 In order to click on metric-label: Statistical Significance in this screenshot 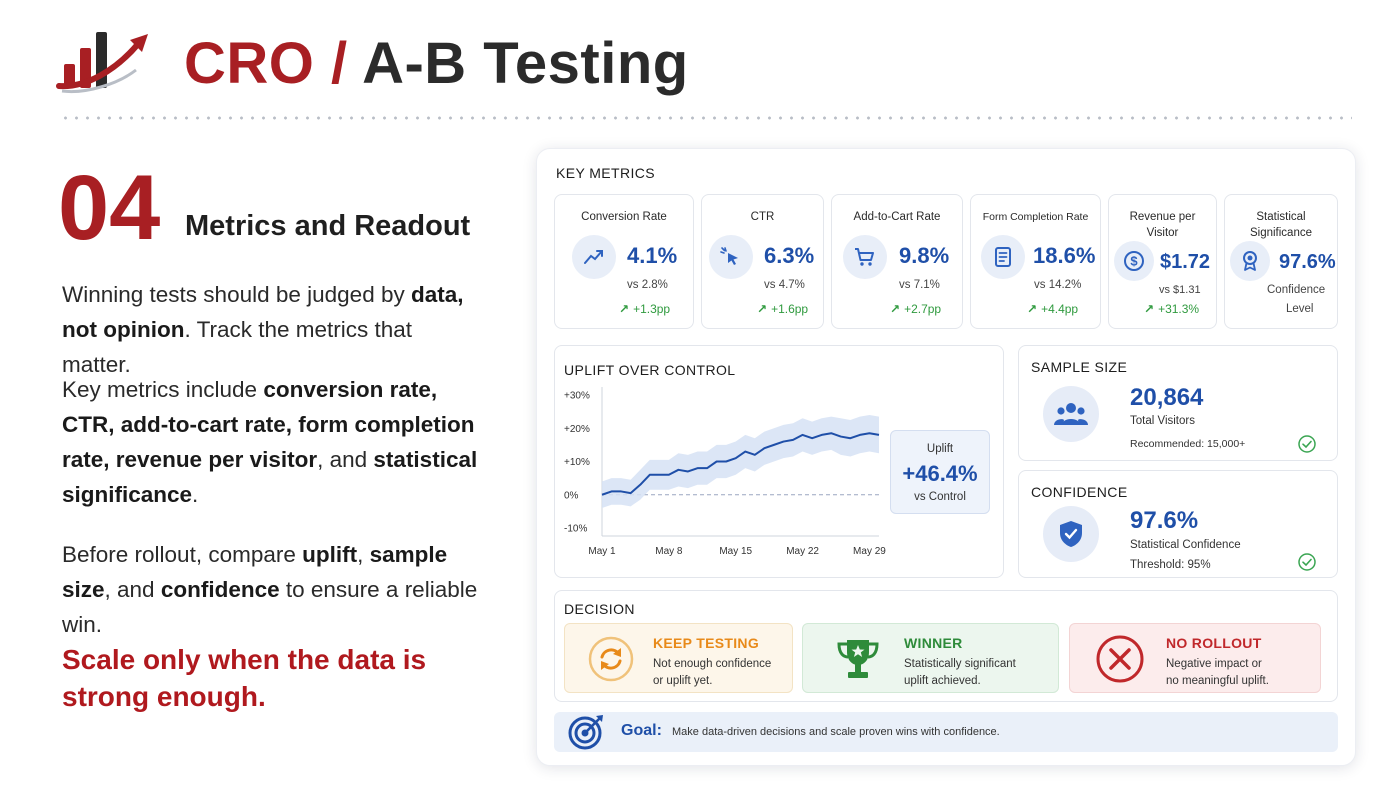, I will do `click(1280, 225)`.